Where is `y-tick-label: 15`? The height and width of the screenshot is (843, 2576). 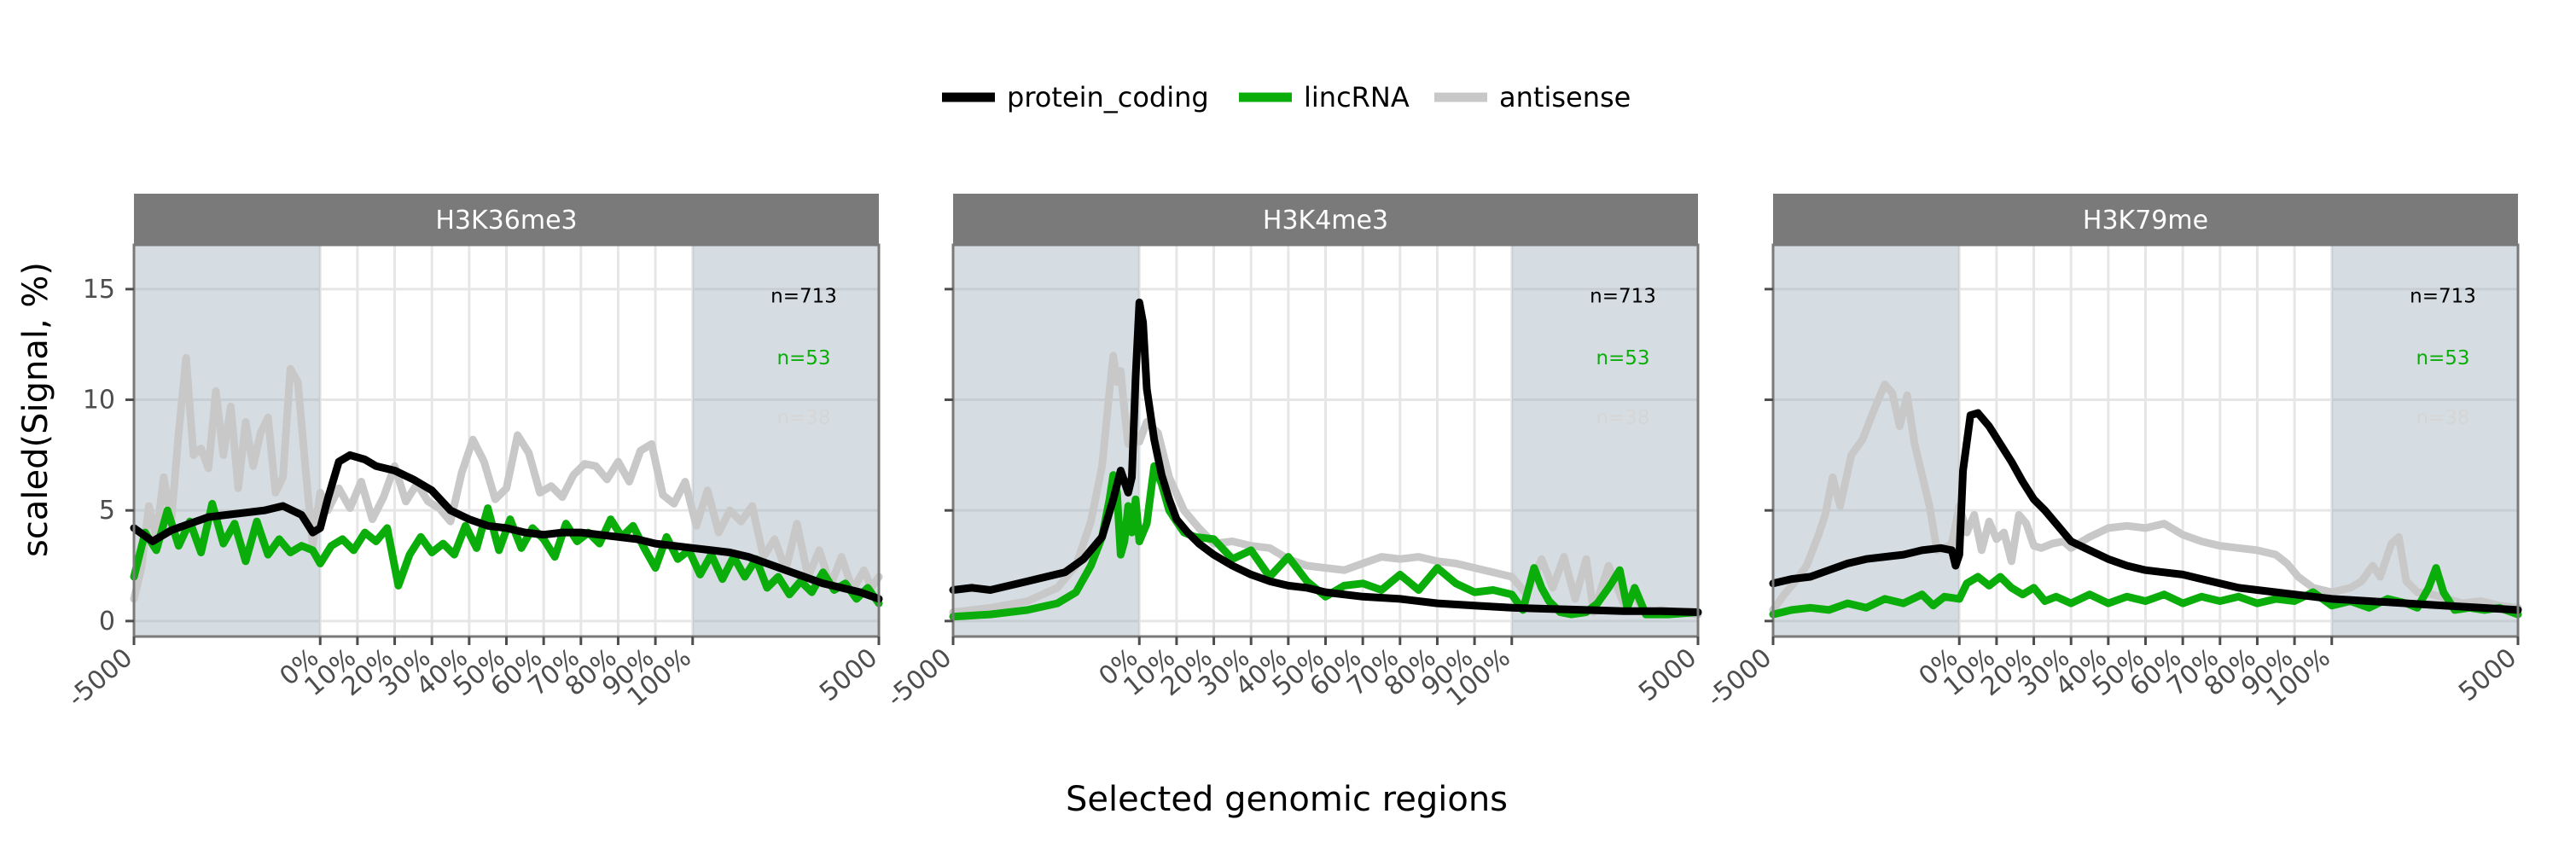
y-tick-label: 15 is located at coordinates (99, 290).